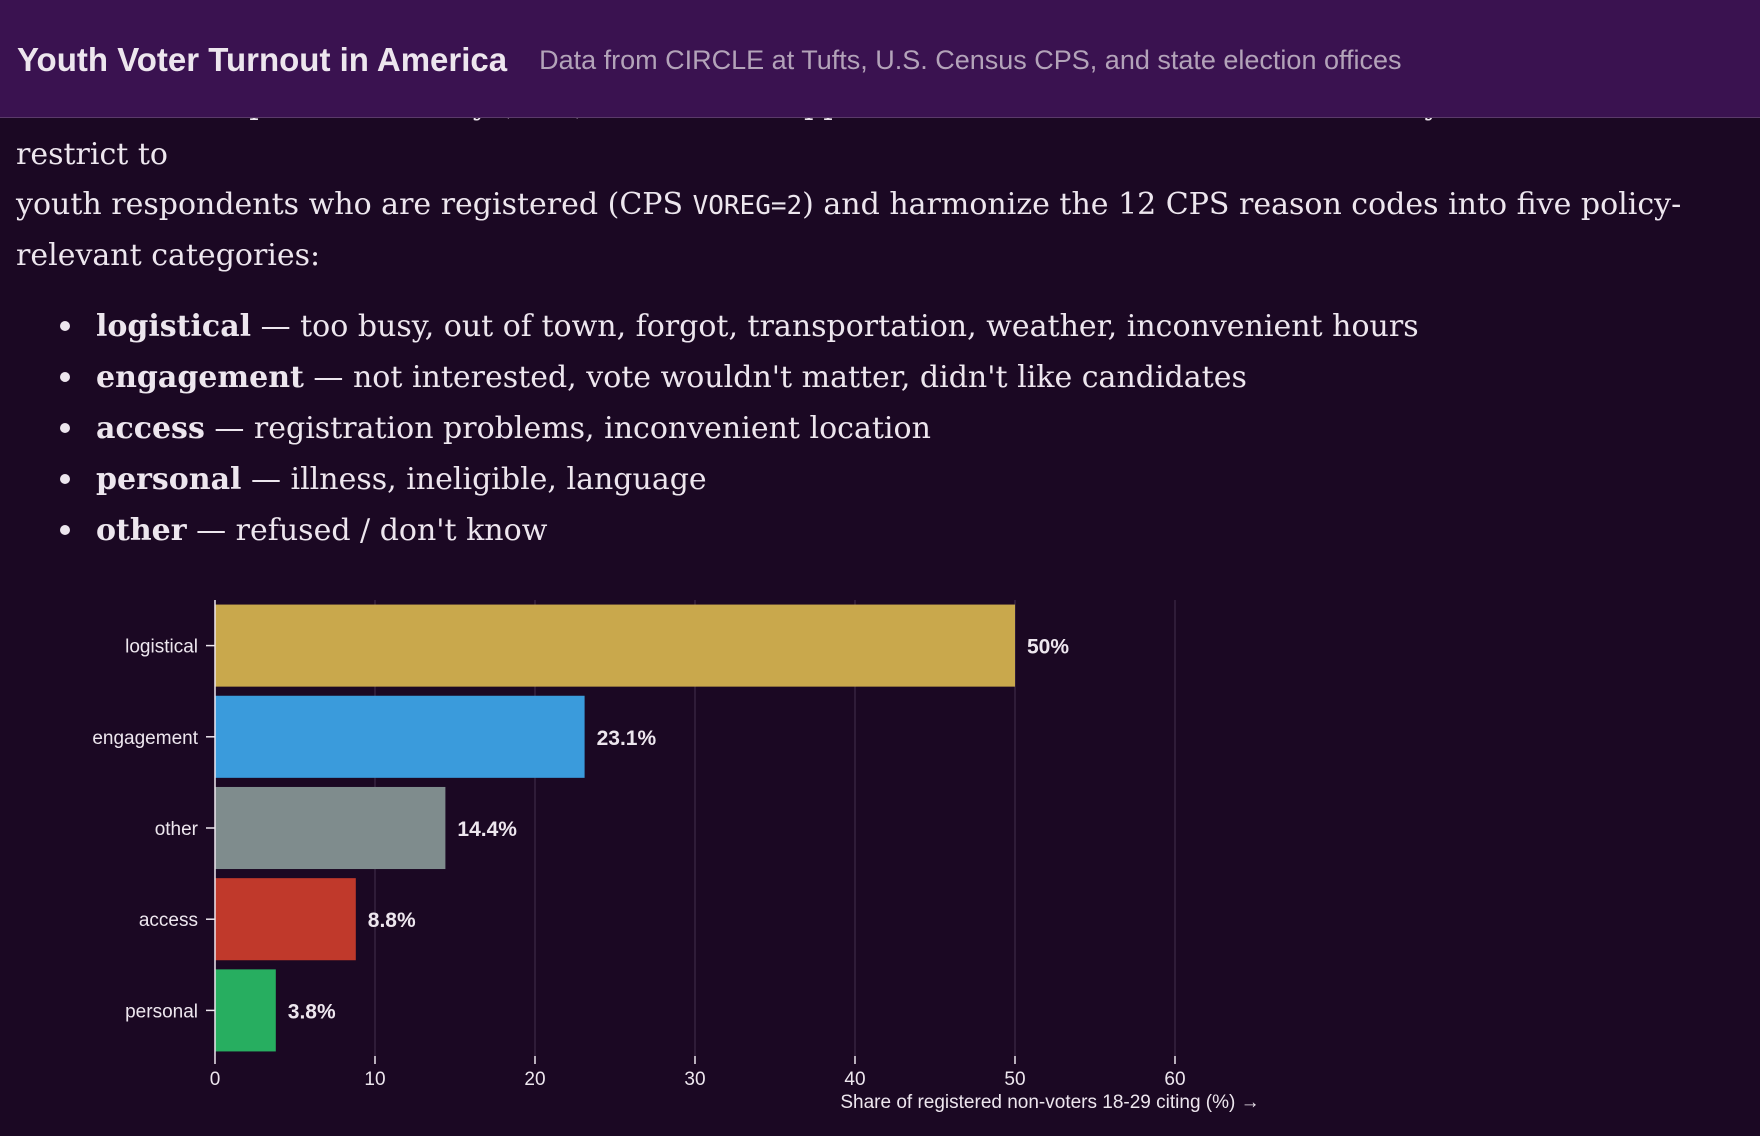 This screenshot has height=1136, width=1760. I want to click on data-label: 8.8%, so click(392, 920).